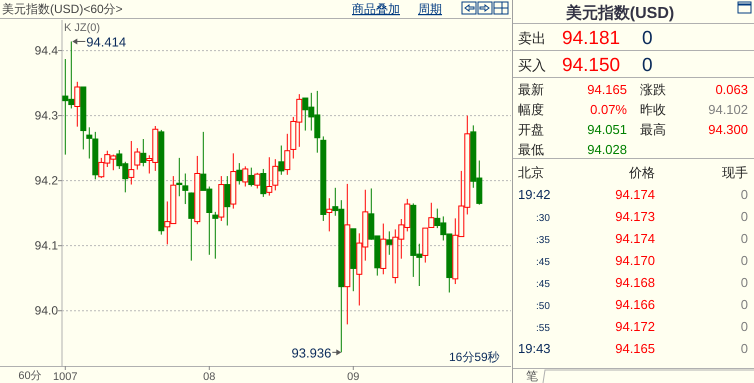  What do you see at coordinates (531, 109) in the screenshot?
I see `text: 幅度` at bounding box center [531, 109].